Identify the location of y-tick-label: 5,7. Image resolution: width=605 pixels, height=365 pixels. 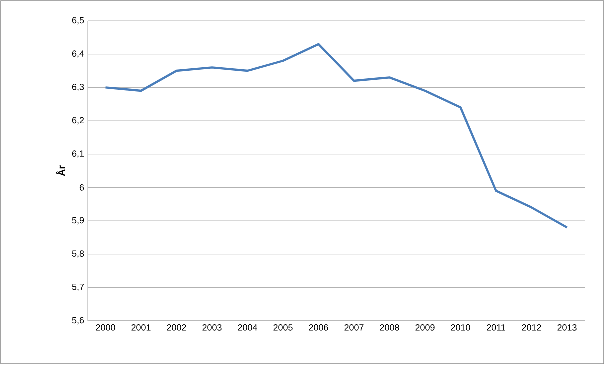
(78, 288).